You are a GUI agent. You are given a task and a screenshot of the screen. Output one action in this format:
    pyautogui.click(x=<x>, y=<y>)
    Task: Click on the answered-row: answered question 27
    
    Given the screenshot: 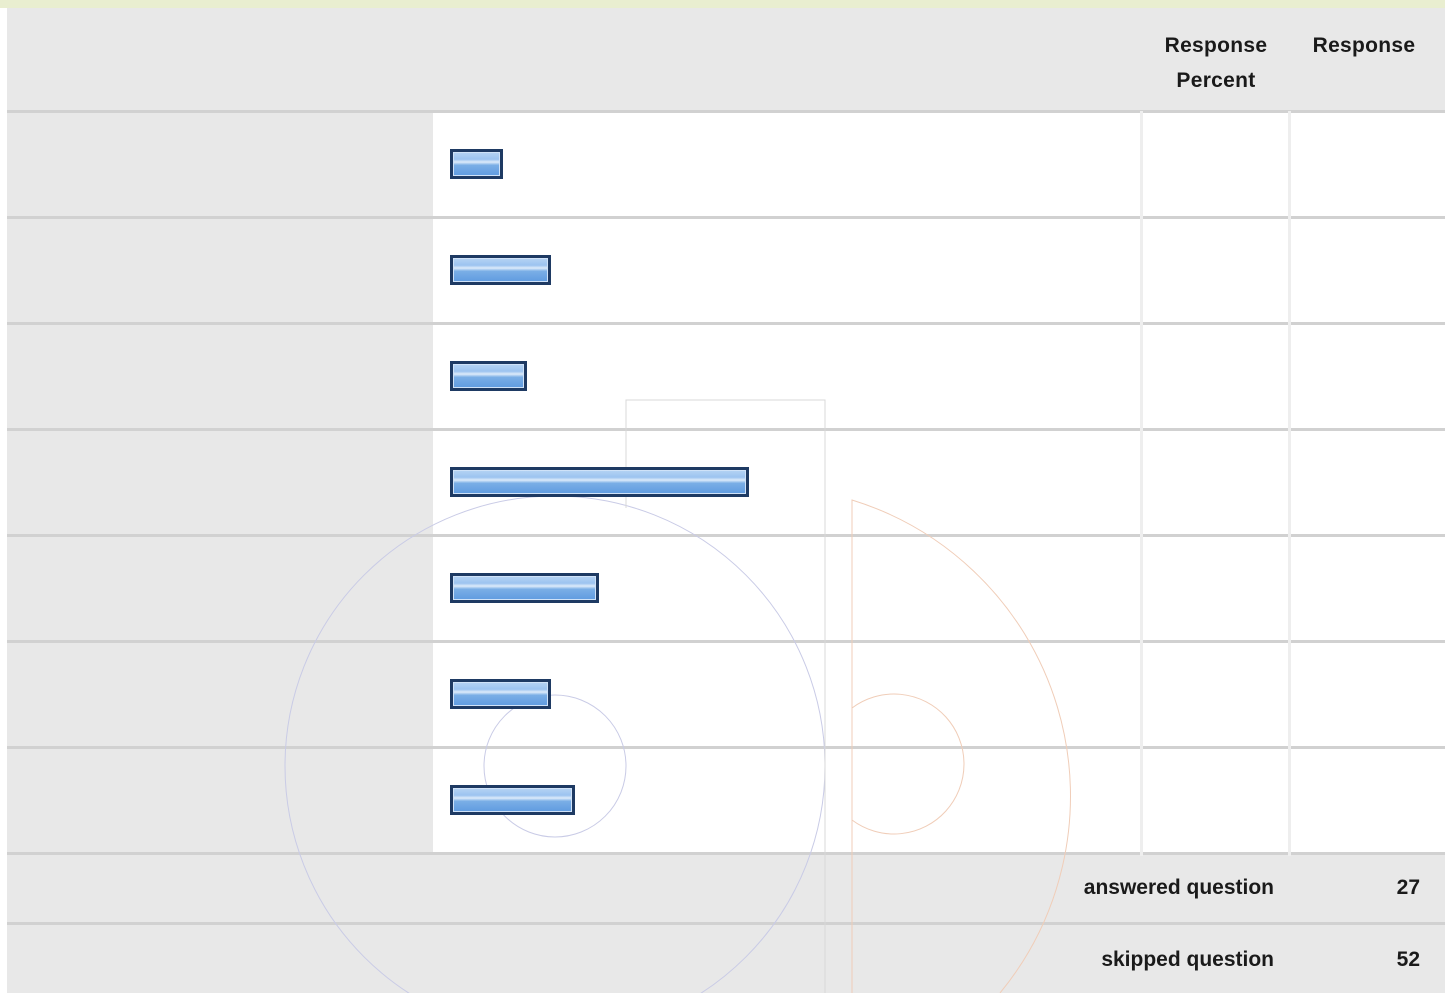 What is the action you would take?
    pyautogui.click(x=726, y=889)
    